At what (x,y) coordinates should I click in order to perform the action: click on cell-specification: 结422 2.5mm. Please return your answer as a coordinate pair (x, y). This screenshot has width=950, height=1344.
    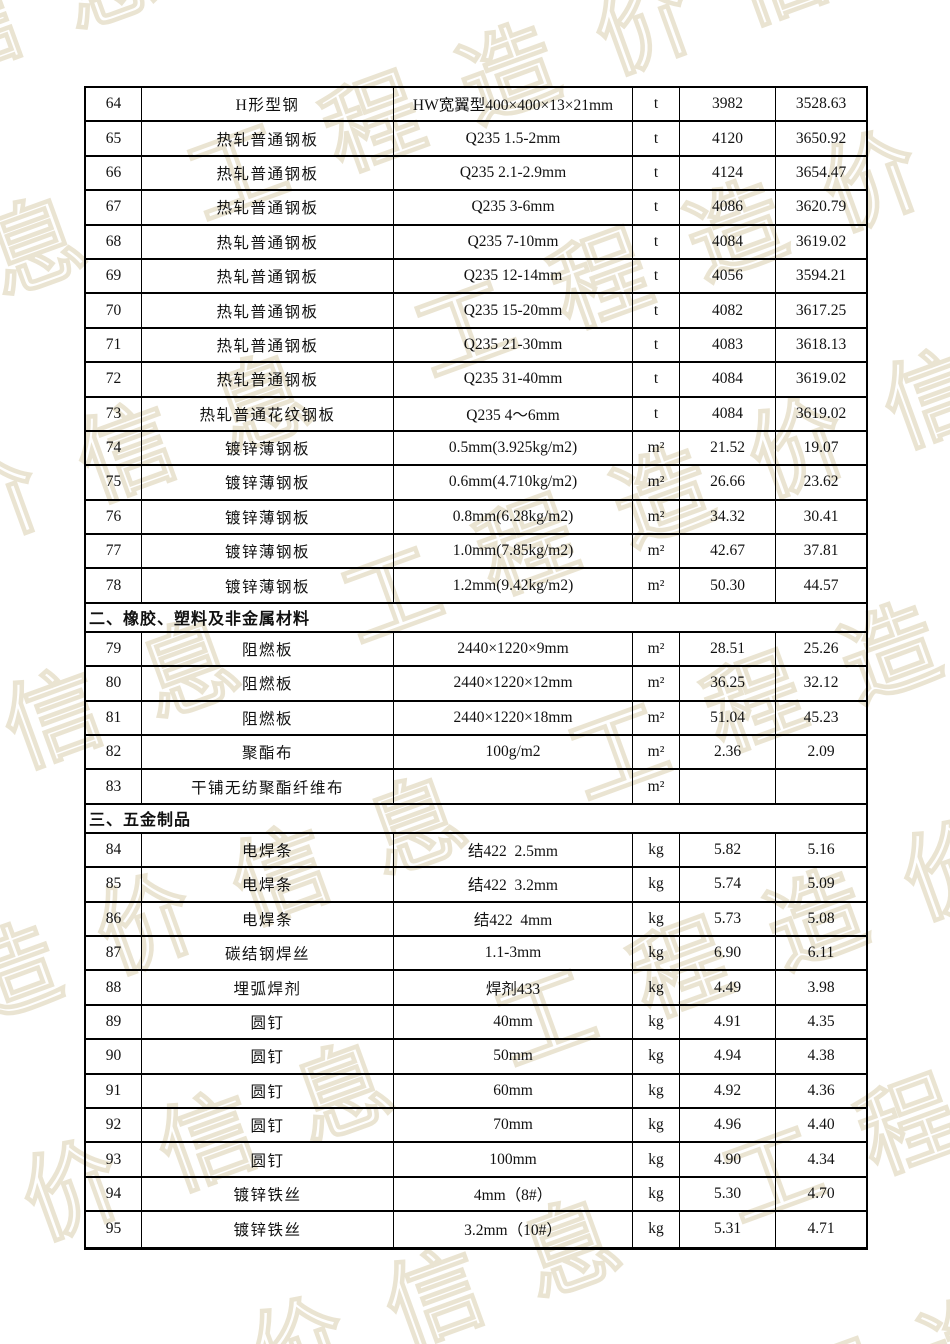
    Looking at the image, I should click on (513, 850).